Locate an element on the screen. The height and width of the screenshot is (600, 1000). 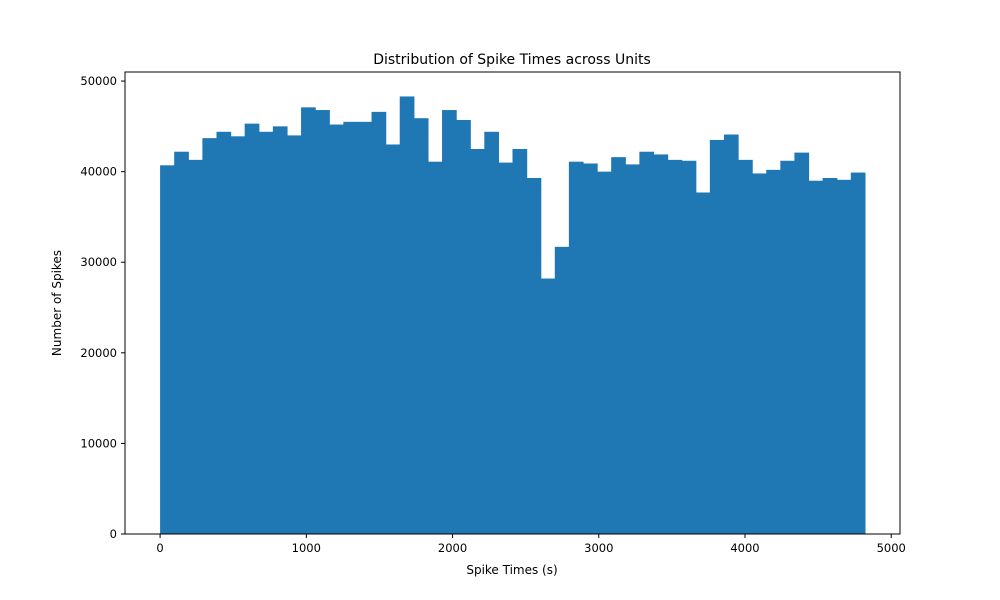
x-axis-ticks: 0 1000 2000 3000 4000 5000 is located at coordinates (531, 544).